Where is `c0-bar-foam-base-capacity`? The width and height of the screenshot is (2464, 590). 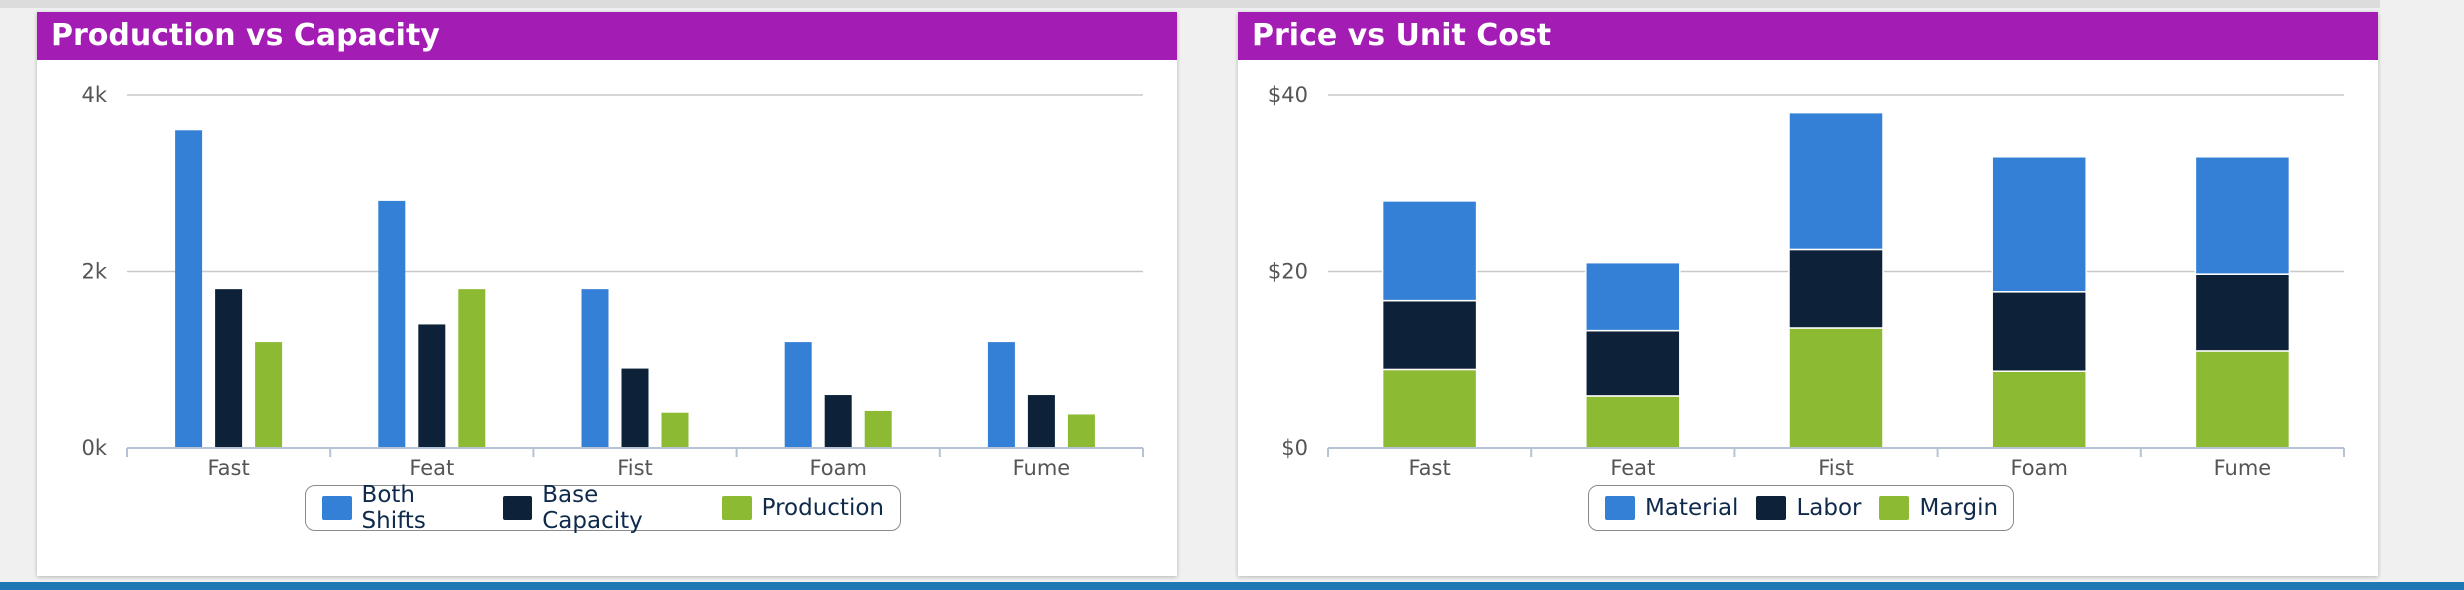 c0-bar-foam-base-capacity is located at coordinates (838, 421).